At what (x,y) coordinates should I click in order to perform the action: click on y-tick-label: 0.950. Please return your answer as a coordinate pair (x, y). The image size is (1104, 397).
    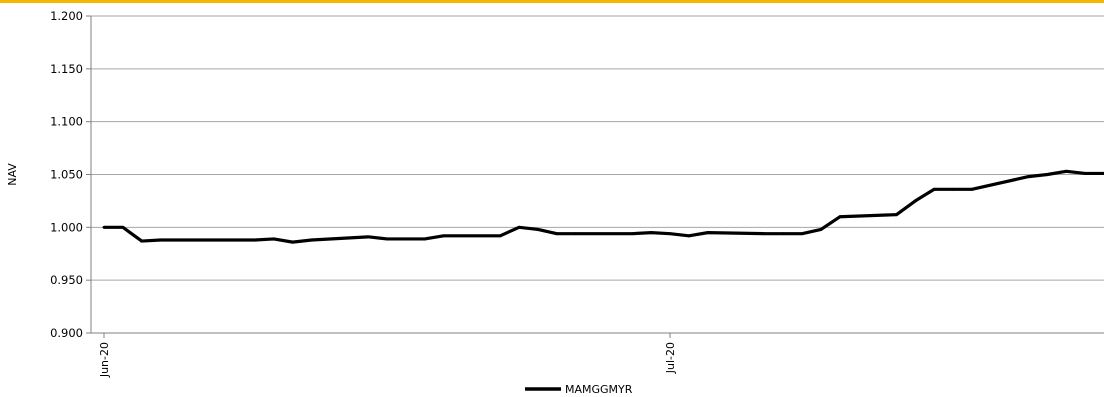
    Looking at the image, I should click on (66, 280).